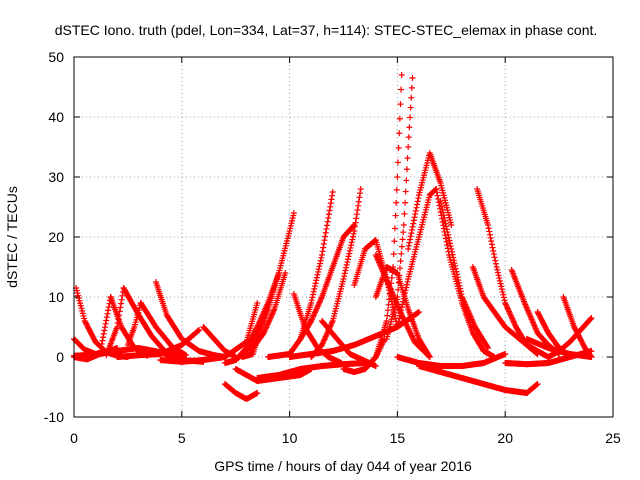 This screenshot has height=480, width=640. What do you see at coordinates (56, 237) in the screenshot?
I see `y-tick-label: 20` at bounding box center [56, 237].